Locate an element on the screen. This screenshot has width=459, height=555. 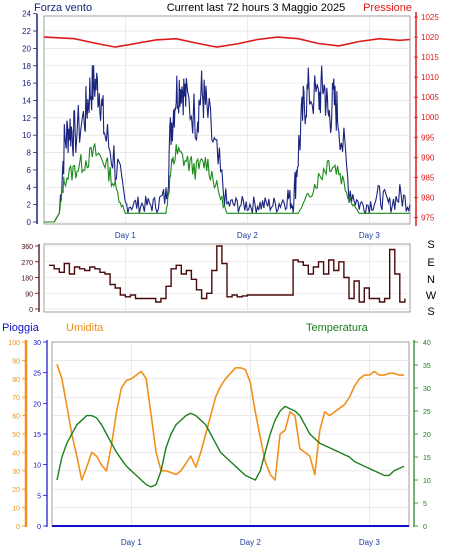
legend-rain: Pioggia is located at coordinates (21, 328).